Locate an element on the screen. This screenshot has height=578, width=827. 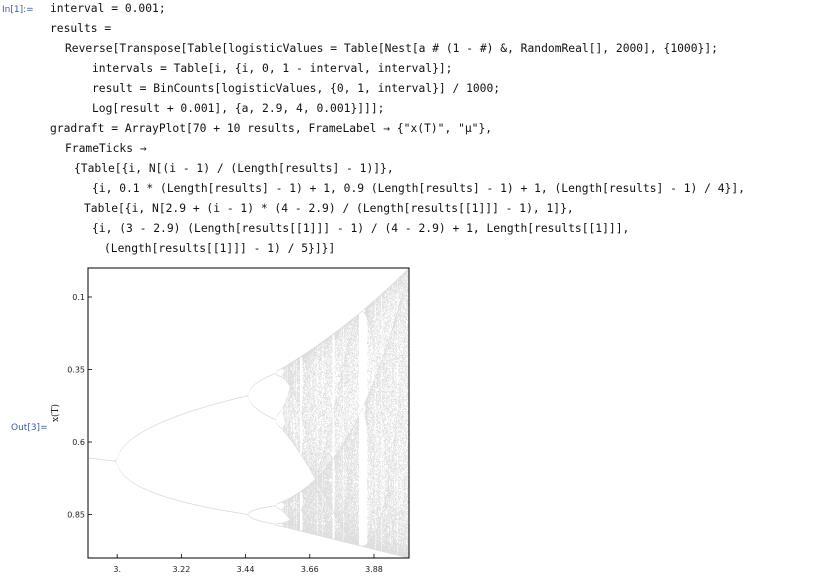
x-tick-label: 3.88 is located at coordinates (374, 569).